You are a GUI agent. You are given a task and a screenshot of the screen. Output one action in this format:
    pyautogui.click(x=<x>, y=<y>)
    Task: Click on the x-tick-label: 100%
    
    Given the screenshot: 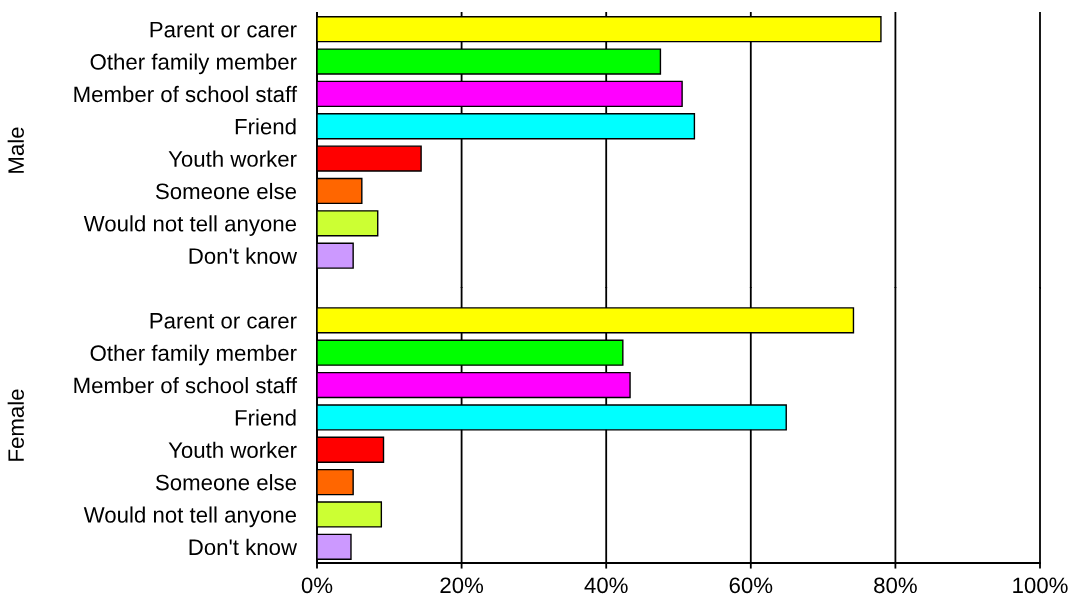 What is the action you would take?
    pyautogui.click(x=1040, y=585)
    